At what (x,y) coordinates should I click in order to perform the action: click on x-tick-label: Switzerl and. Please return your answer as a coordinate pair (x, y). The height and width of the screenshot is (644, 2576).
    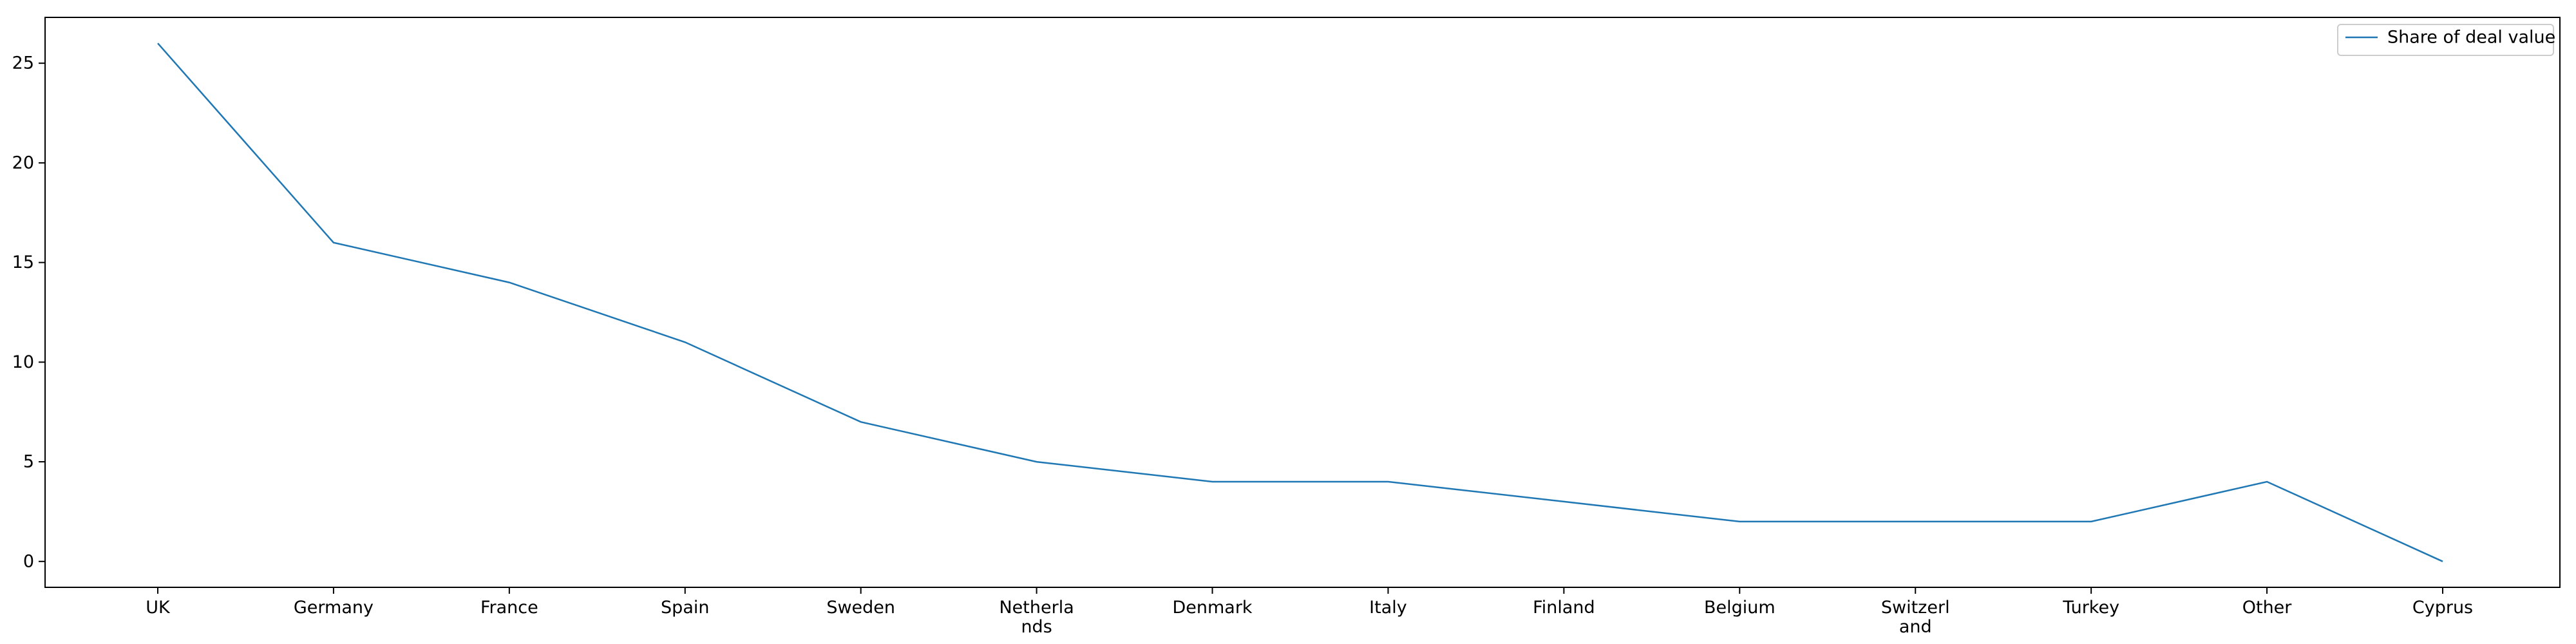
    Looking at the image, I should click on (1915, 618).